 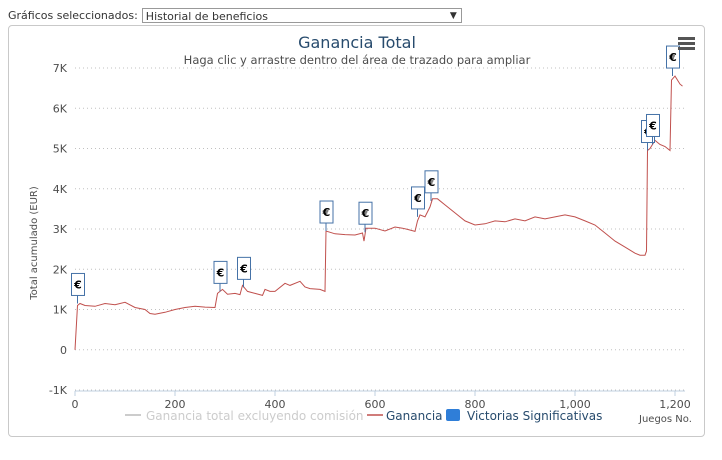 I want to click on legend-square-victorias, so click(x=453, y=415).